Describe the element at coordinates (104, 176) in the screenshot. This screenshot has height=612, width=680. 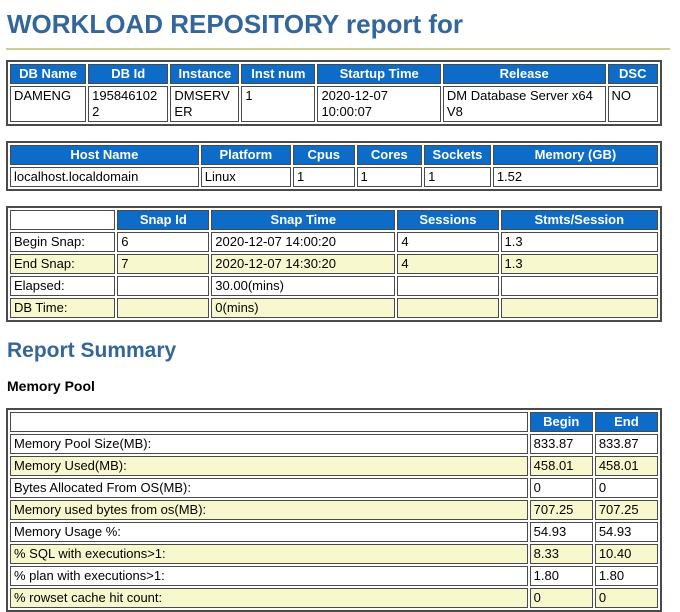
I see `cell-host-name: localhost.localdomain` at that location.